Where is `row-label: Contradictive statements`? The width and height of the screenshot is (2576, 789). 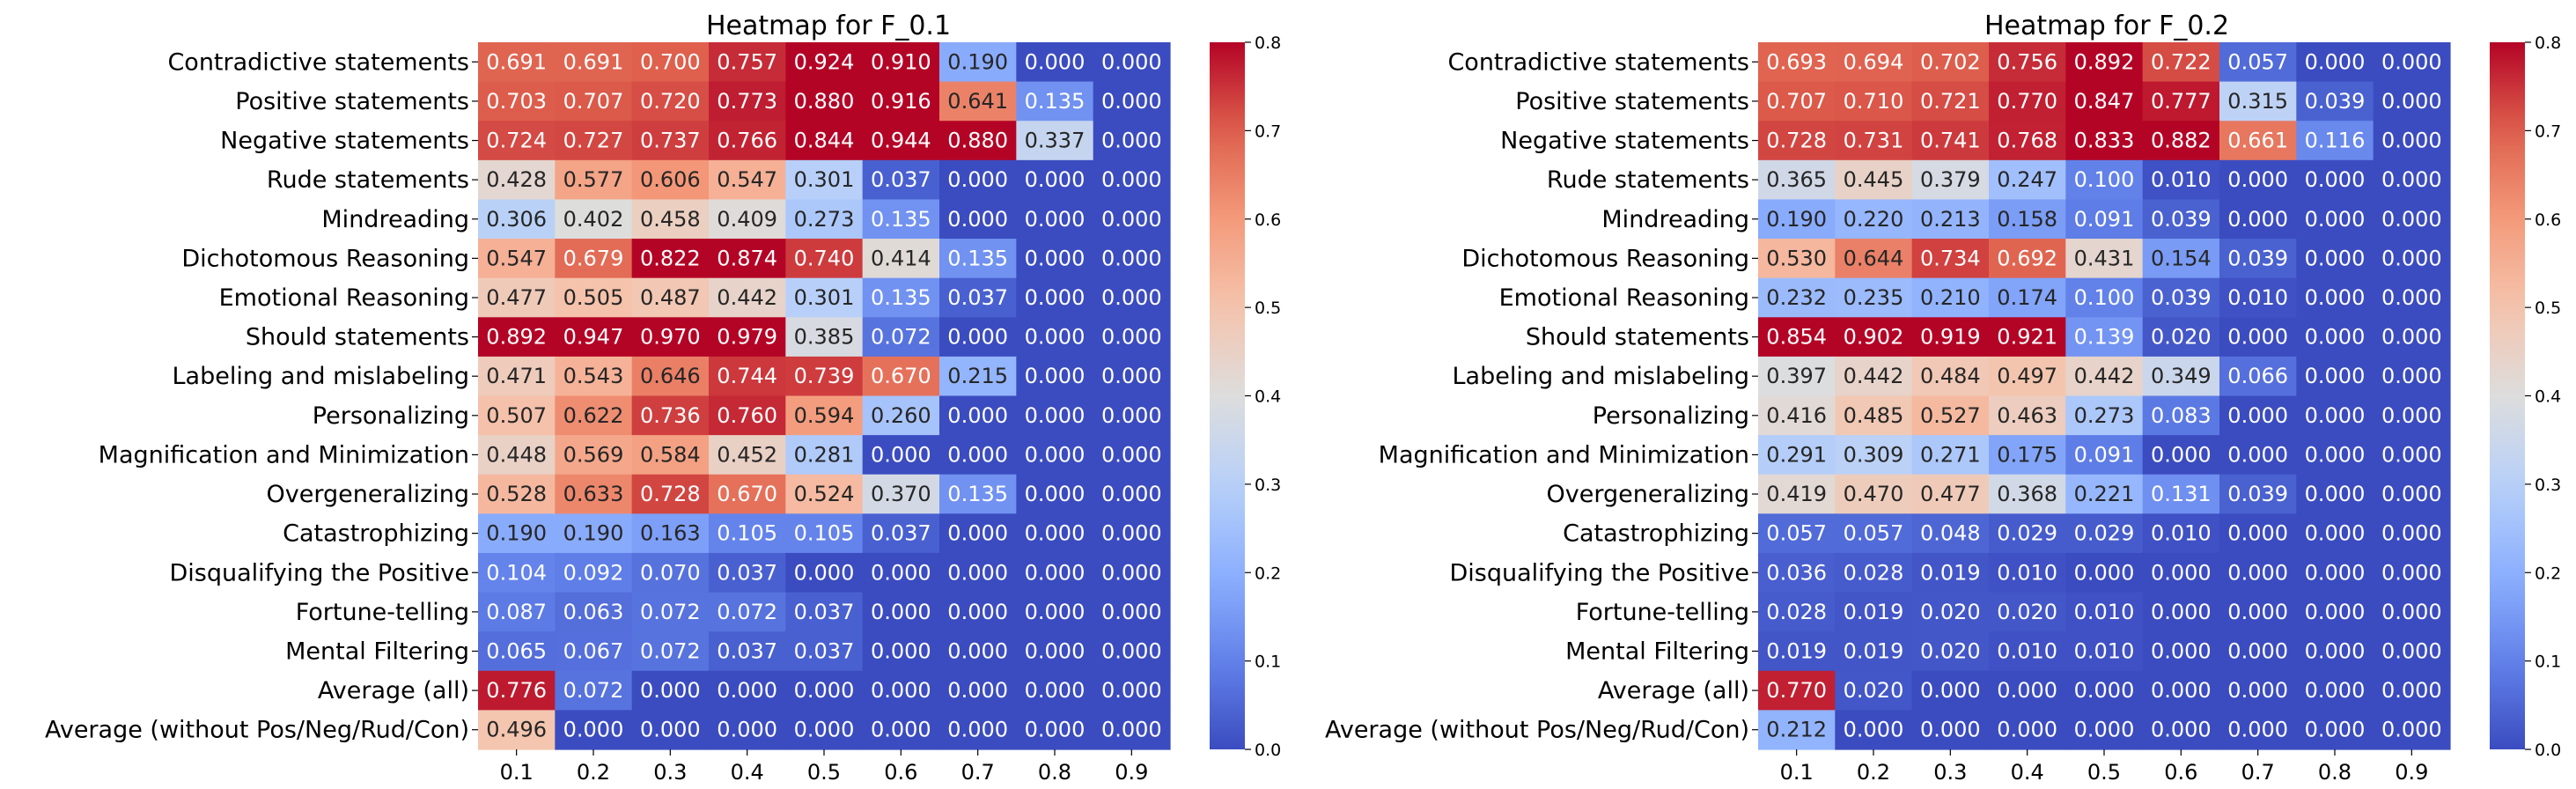 row-label: Contradictive statements is located at coordinates (318, 62).